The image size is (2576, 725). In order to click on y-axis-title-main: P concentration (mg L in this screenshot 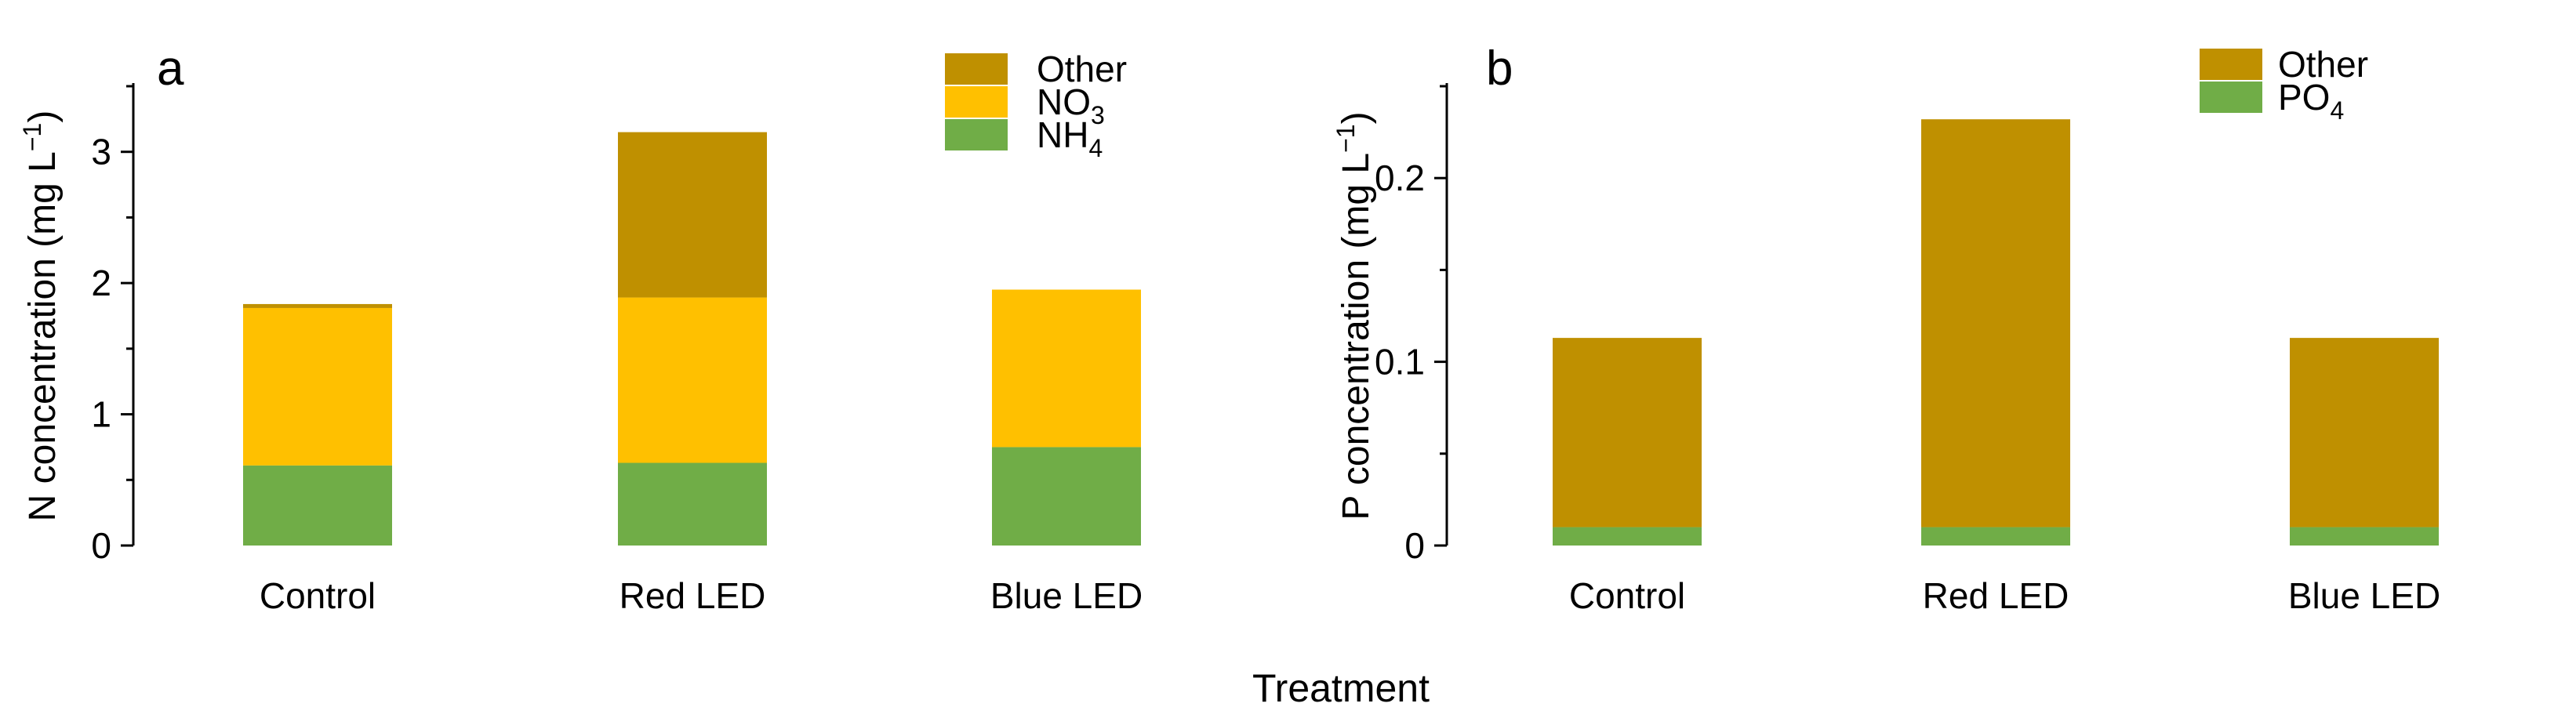, I will do `click(1356, 336)`.